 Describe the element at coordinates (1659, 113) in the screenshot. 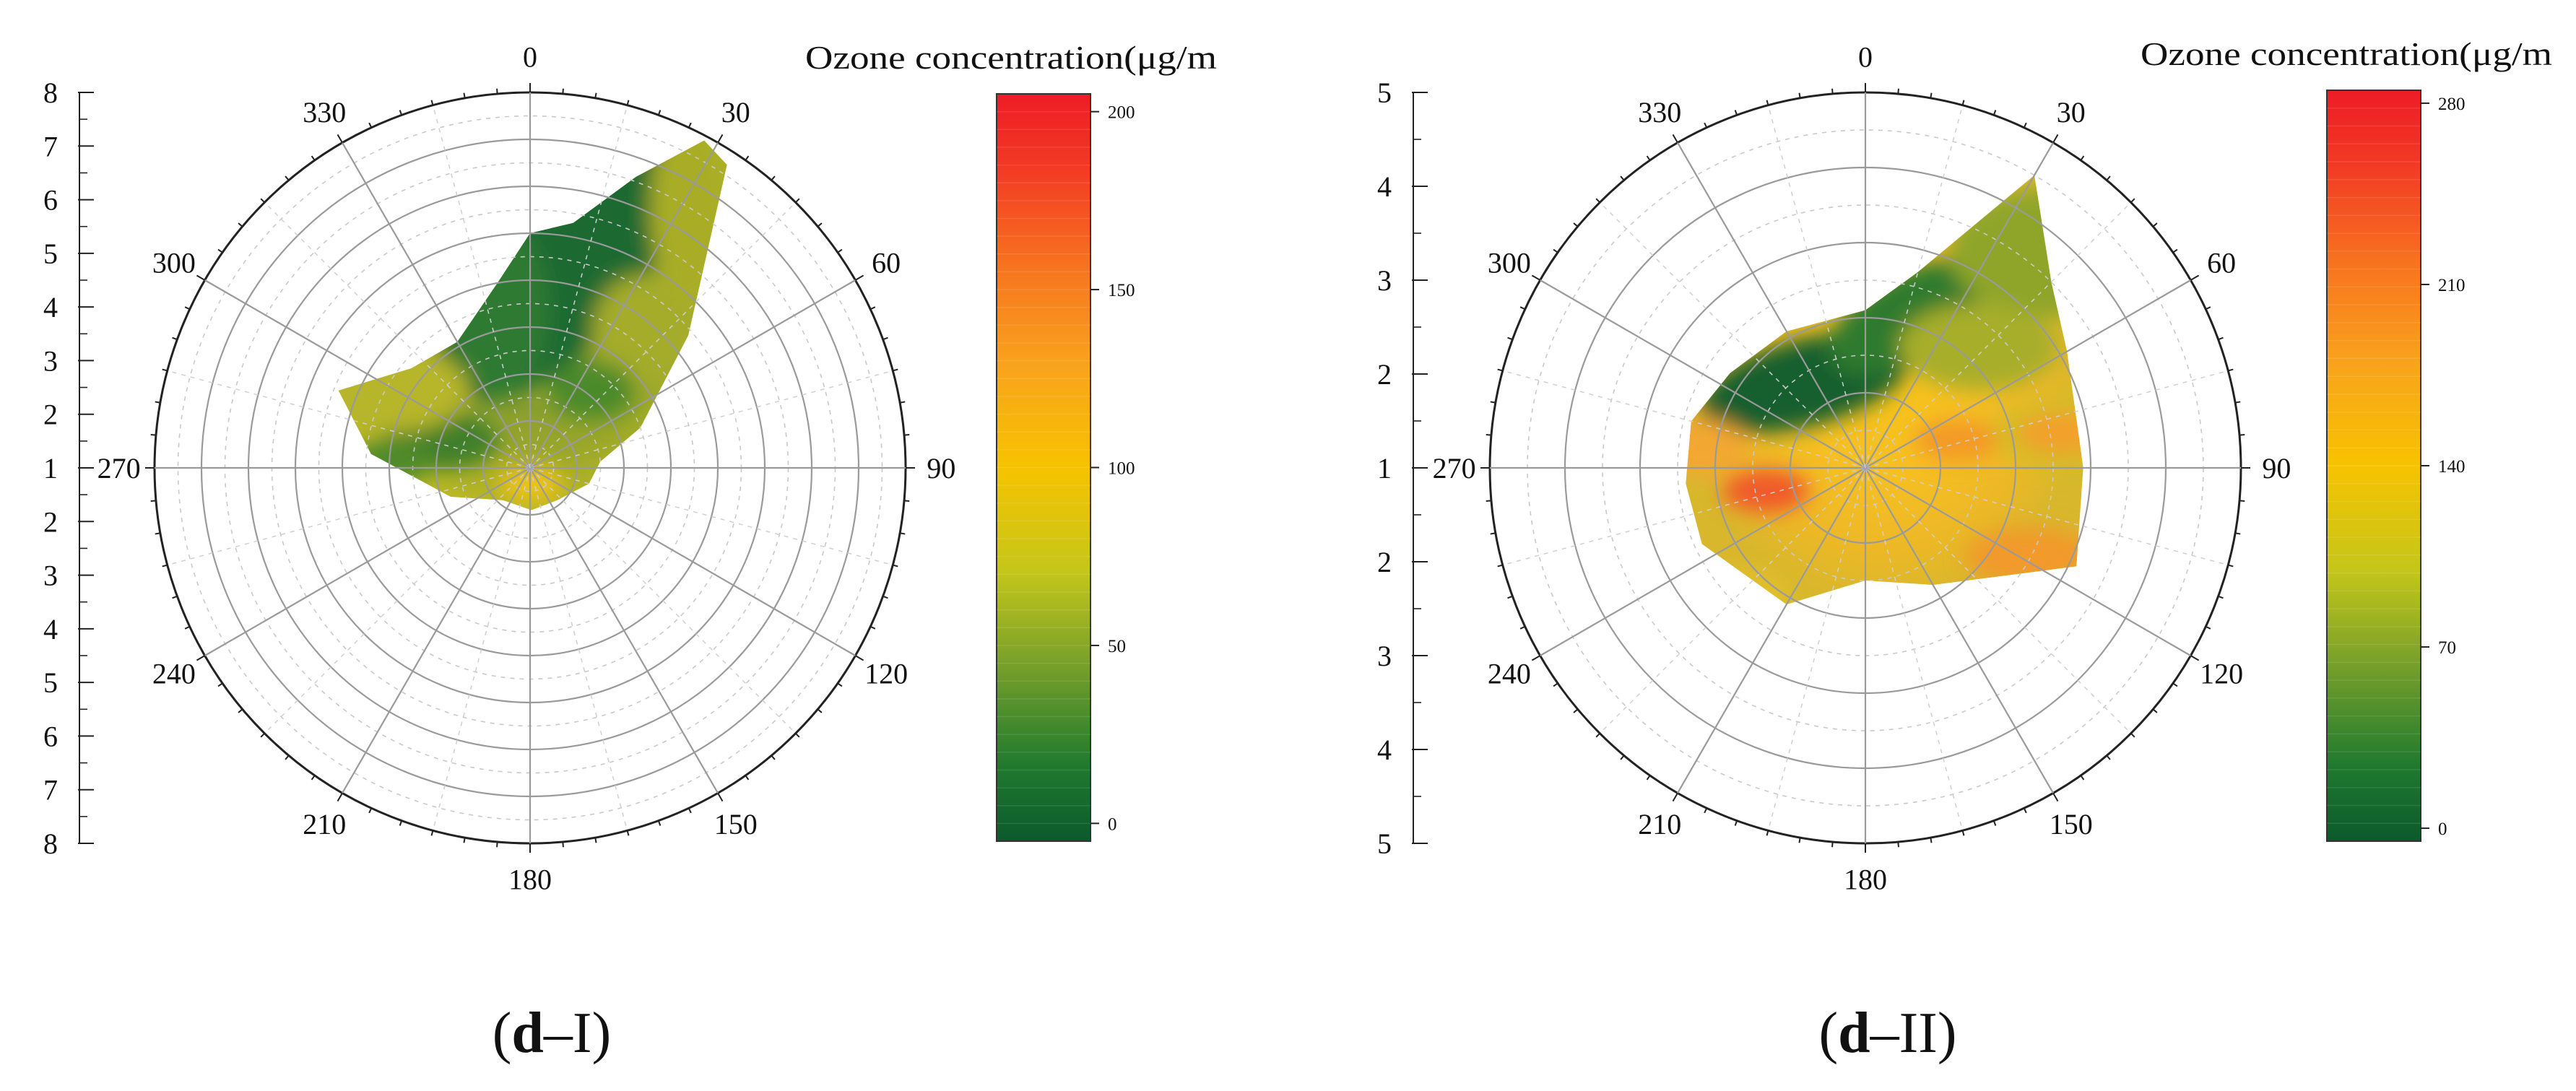

I see `angle-label-330: 330` at that location.